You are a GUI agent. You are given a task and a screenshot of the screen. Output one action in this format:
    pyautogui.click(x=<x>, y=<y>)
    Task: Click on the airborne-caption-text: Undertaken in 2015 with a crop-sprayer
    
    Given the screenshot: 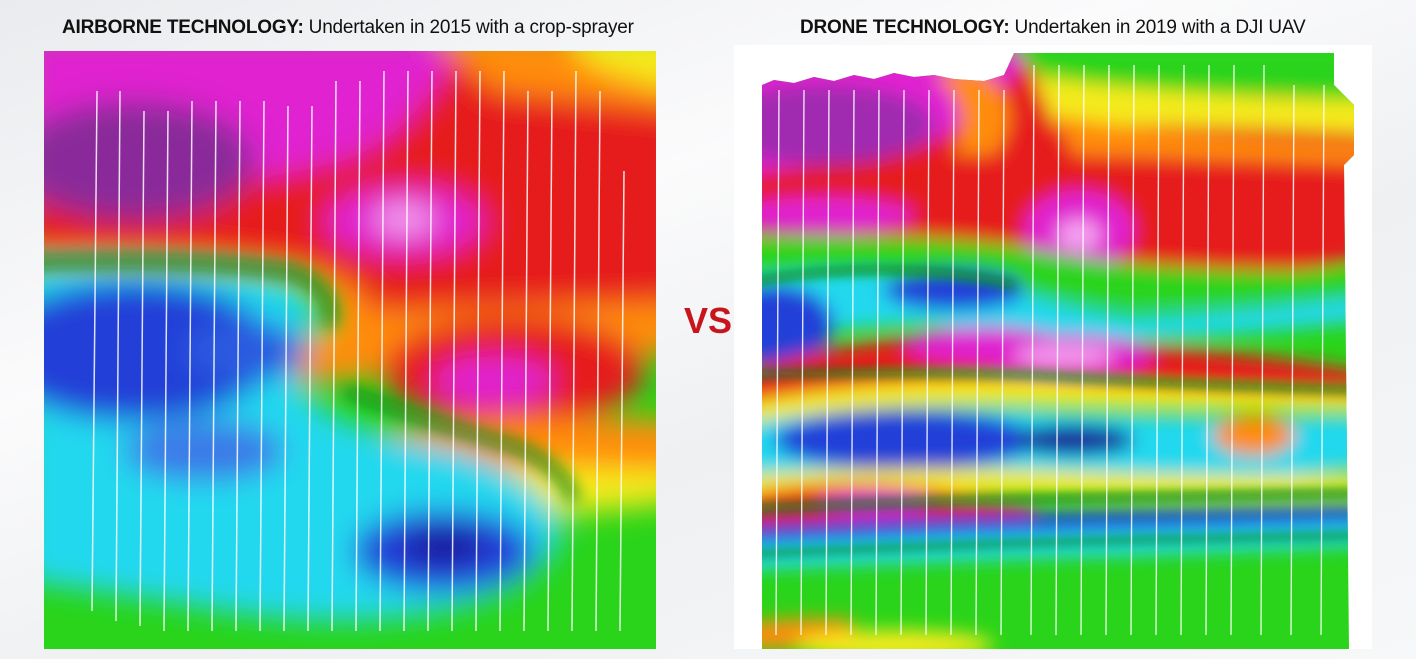 What is the action you would take?
    pyautogui.click(x=468, y=27)
    